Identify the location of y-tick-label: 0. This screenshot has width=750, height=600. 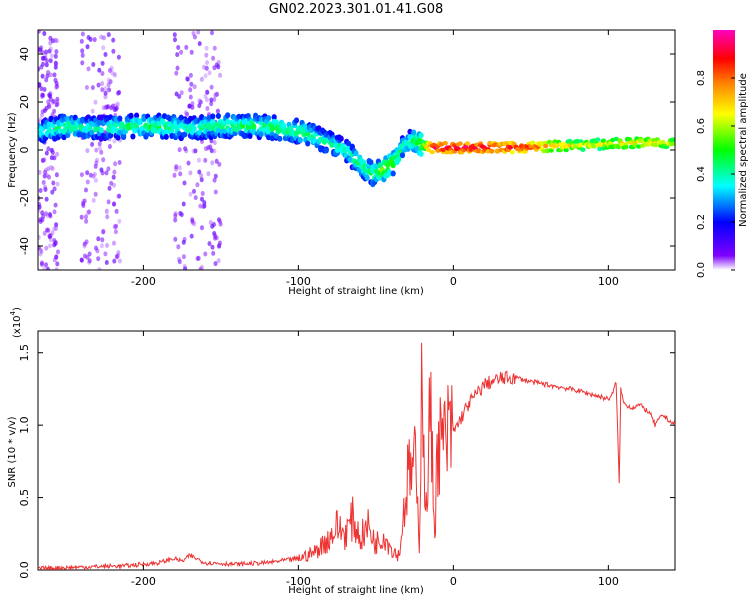
(24, 150).